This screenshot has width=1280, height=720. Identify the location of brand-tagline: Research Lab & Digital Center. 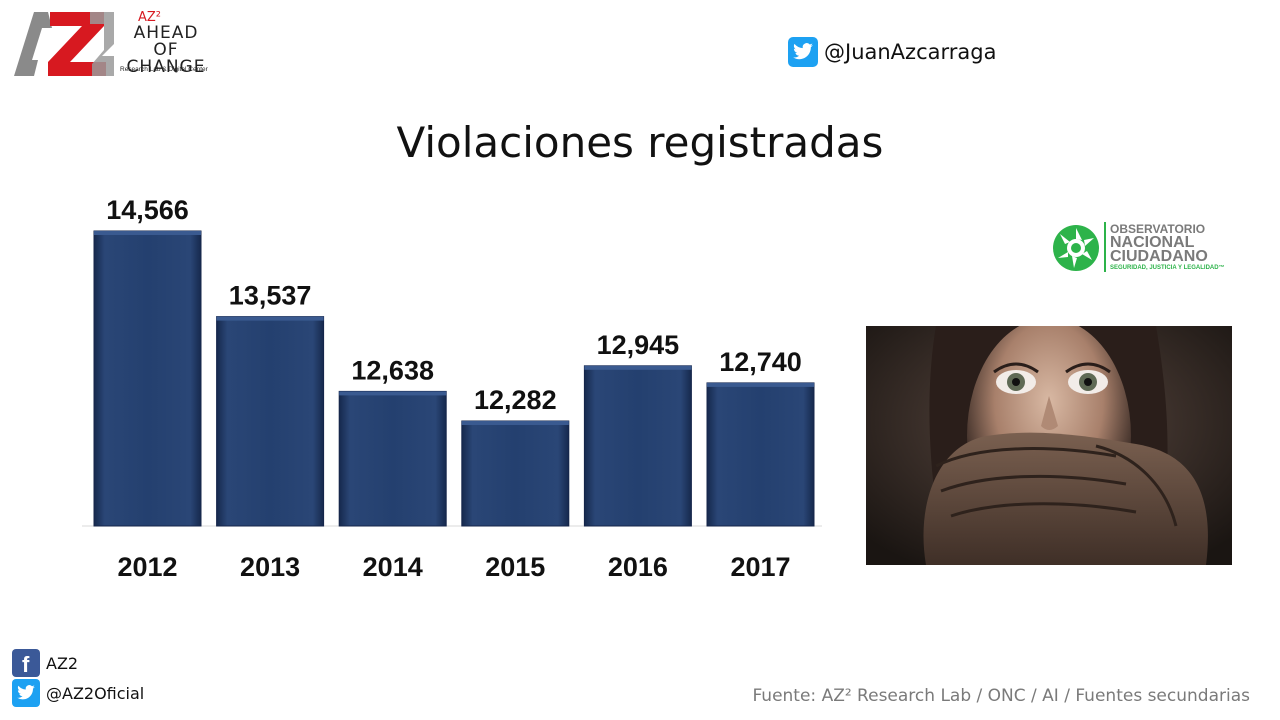
(164, 69).